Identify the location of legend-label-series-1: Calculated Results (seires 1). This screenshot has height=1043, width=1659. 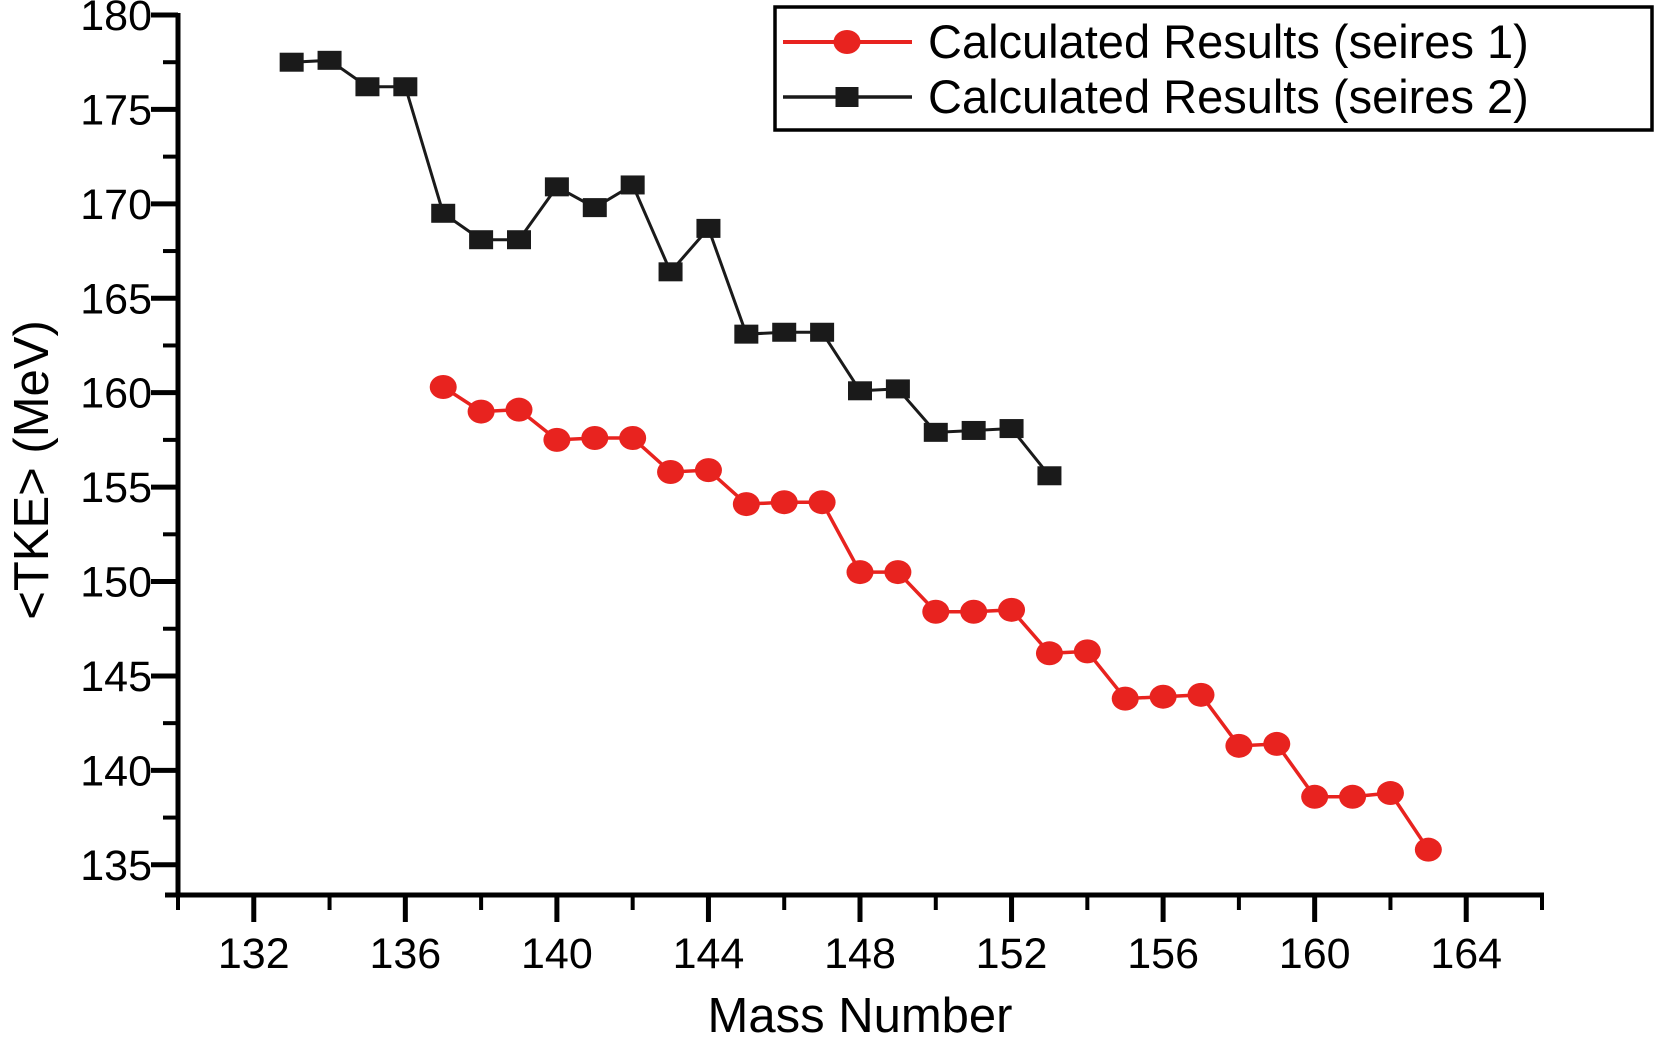
(1228, 41).